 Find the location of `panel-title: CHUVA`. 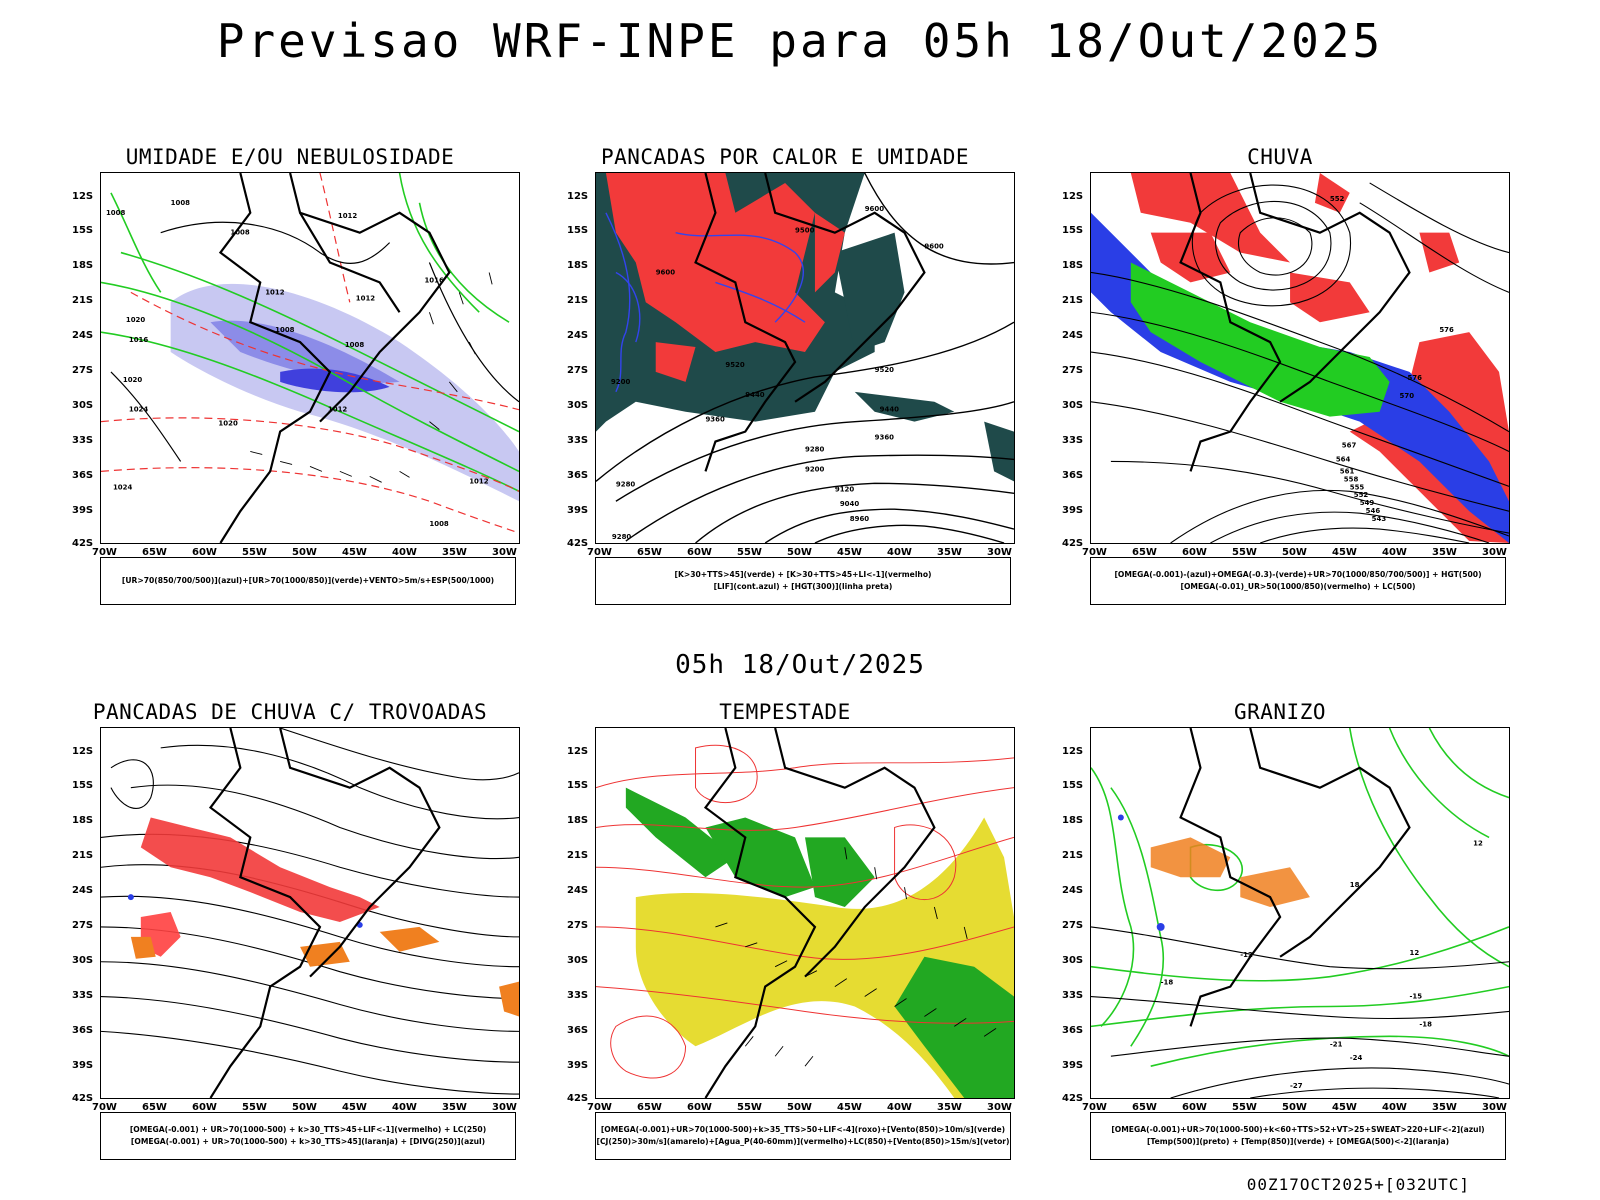

panel-title: CHUVA is located at coordinates (1280, 157).